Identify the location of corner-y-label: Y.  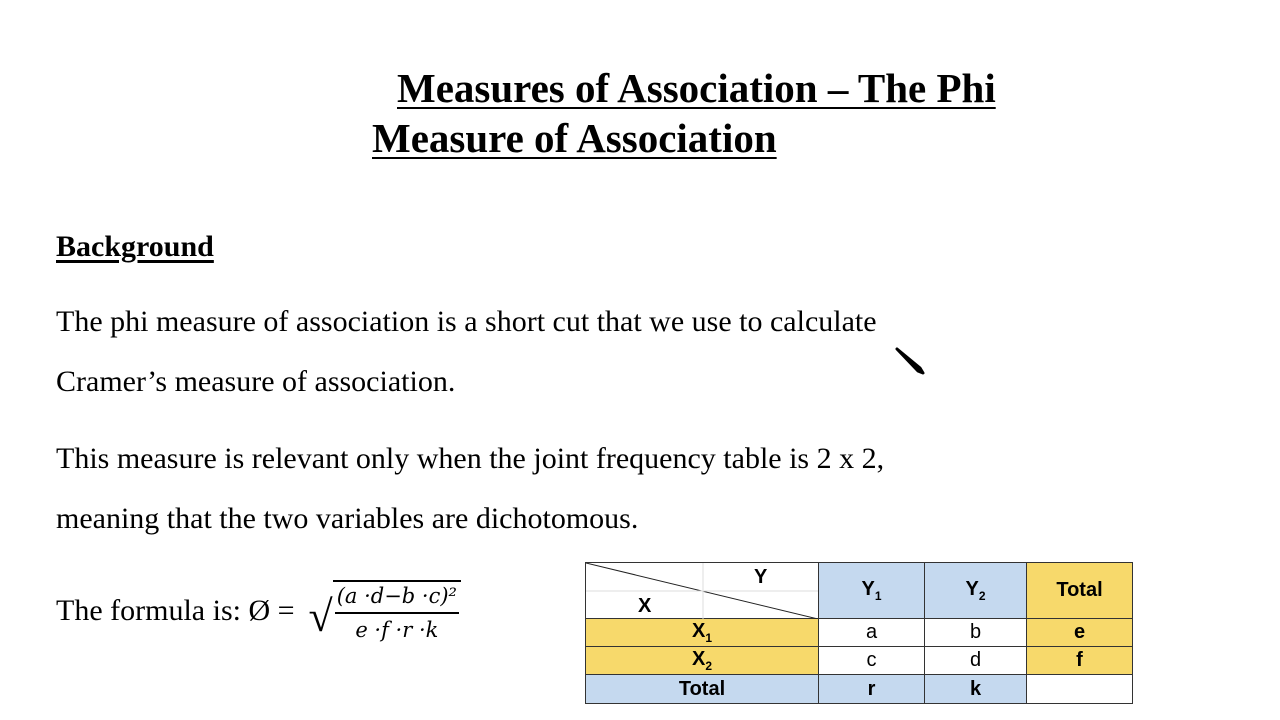
(761, 577).